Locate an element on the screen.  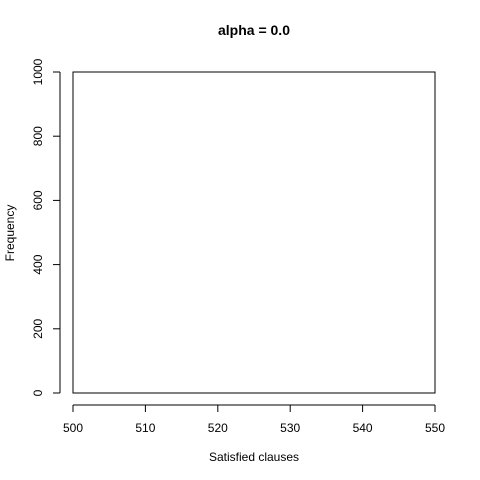
y-tick-label: 600 is located at coordinates (38, 200).